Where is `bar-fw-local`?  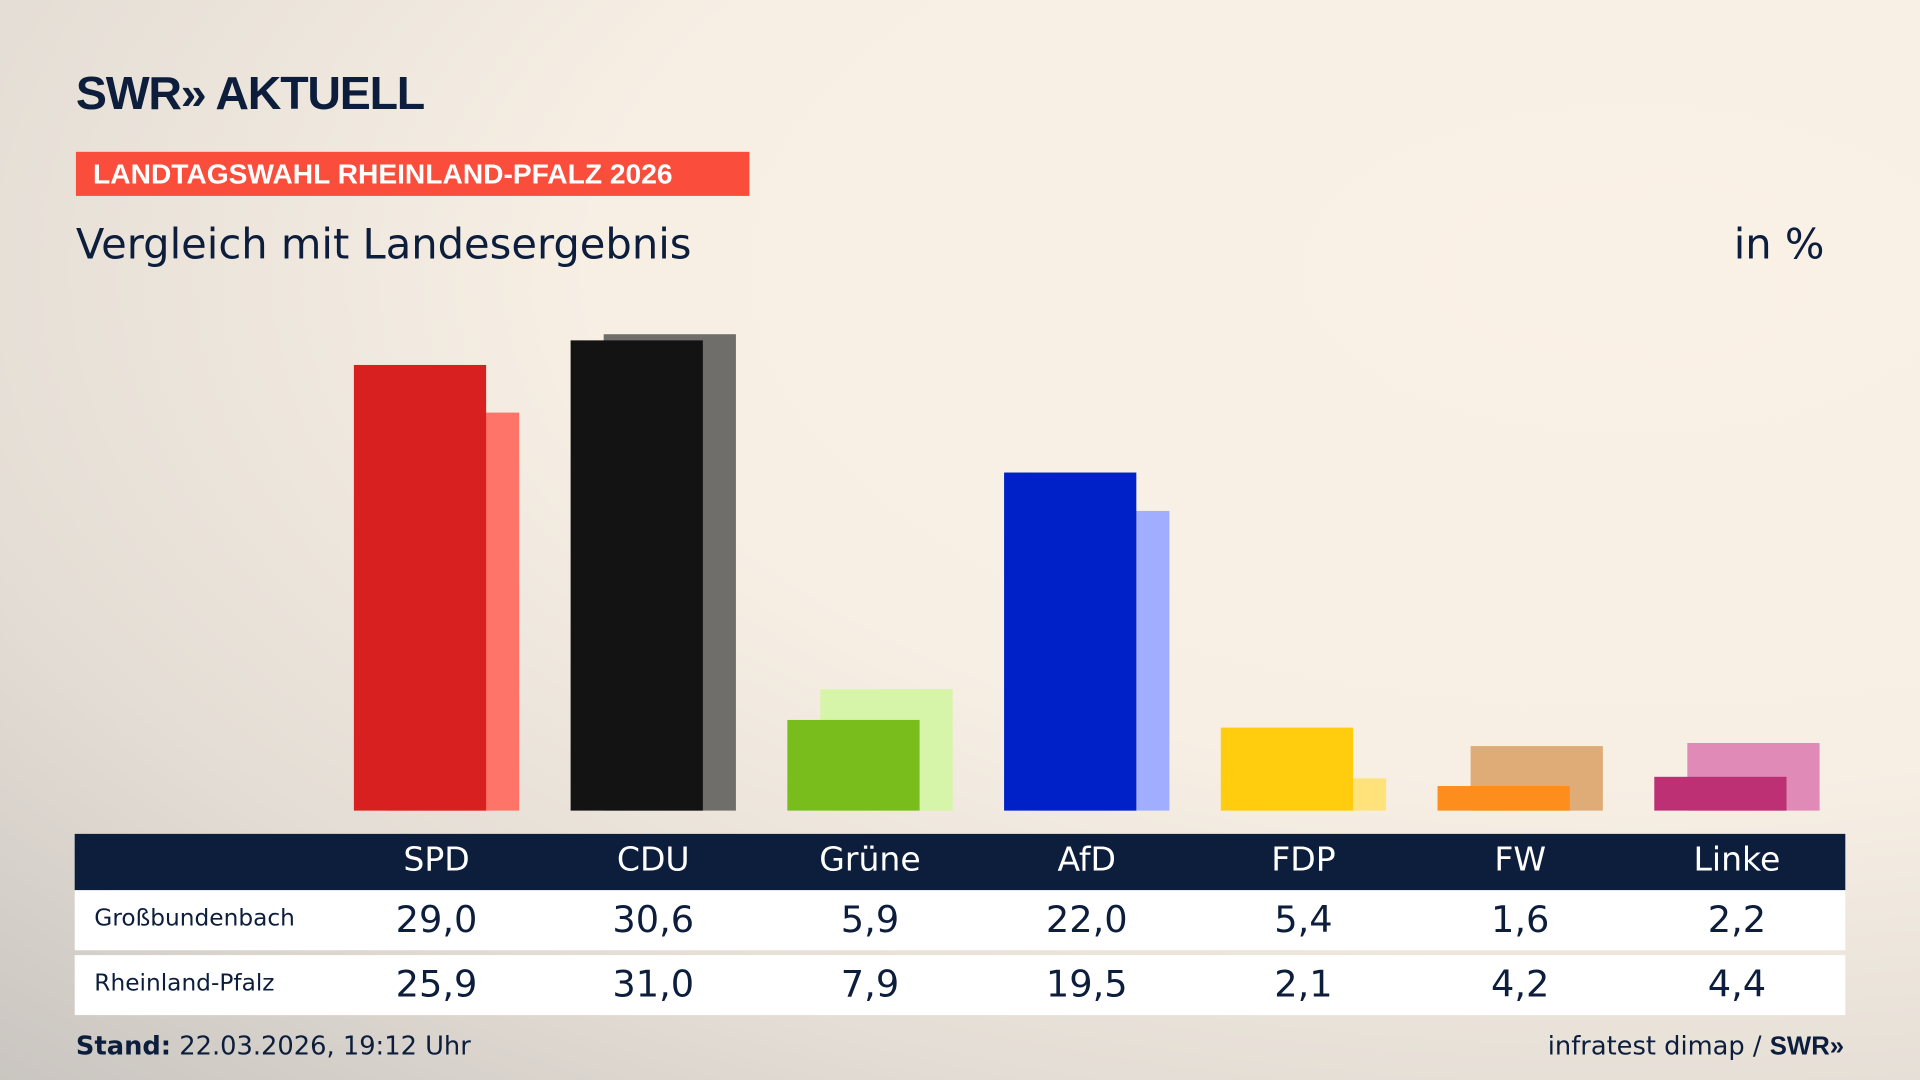
bar-fw-local is located at coordinates (1503, 798).